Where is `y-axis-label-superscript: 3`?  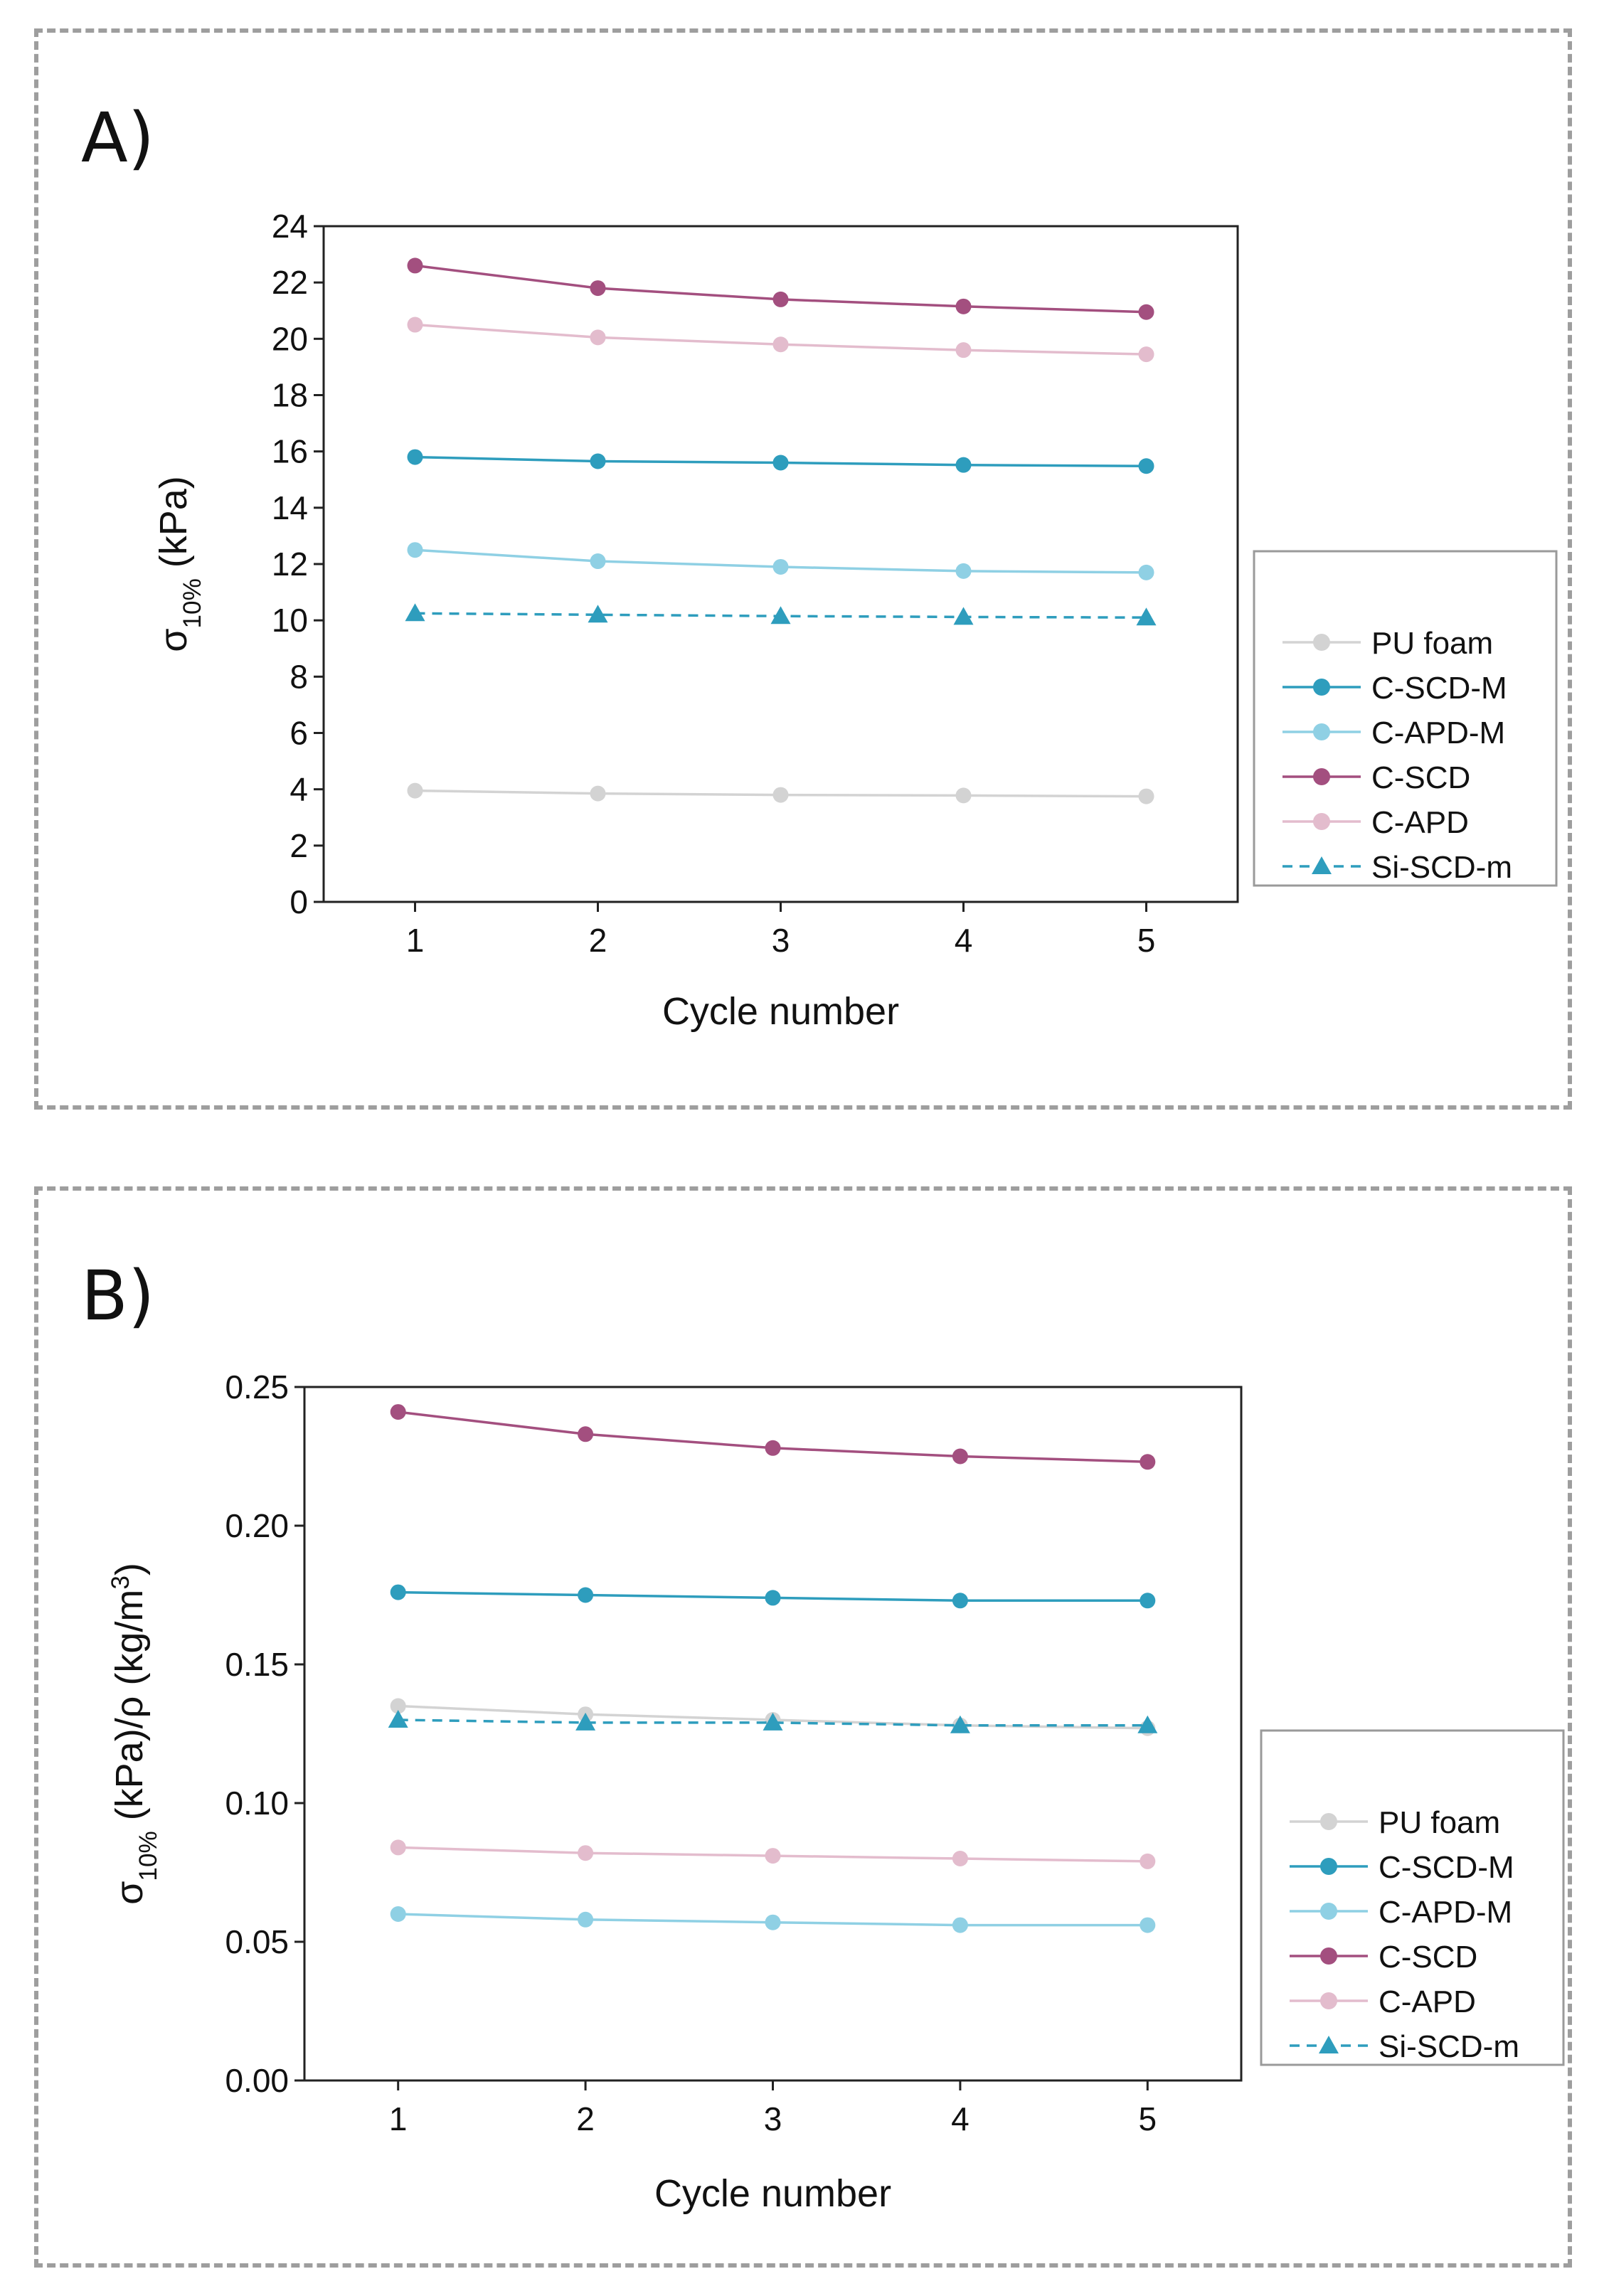
y-axis-label-superscript: 3 is located at coordinates (120, 1582).